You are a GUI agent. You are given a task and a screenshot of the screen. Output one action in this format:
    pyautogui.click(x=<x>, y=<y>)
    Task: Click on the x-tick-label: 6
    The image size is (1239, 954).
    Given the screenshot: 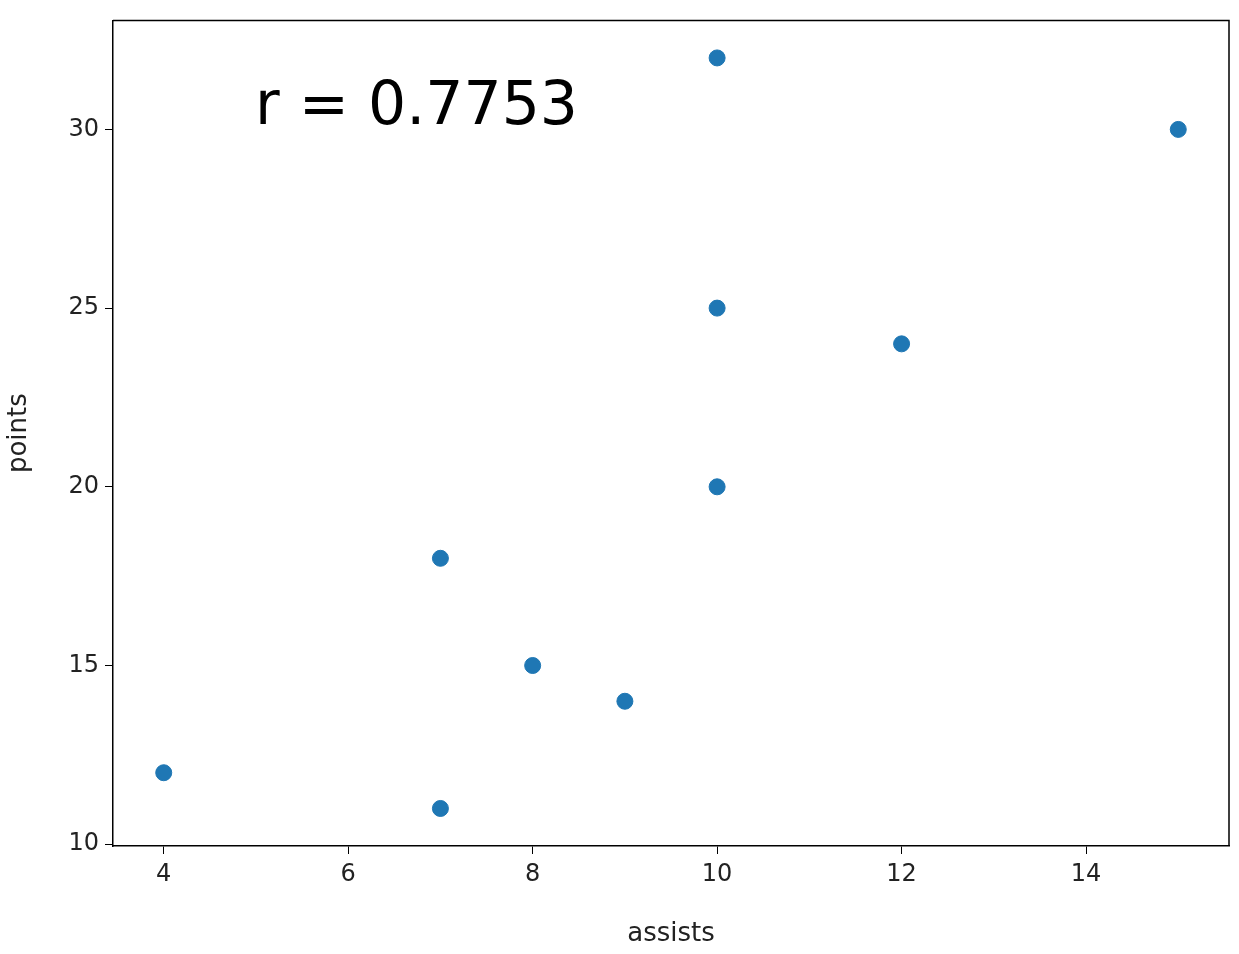 What is the action you would take?
    pyautogui.click(x=348, y=872)
    